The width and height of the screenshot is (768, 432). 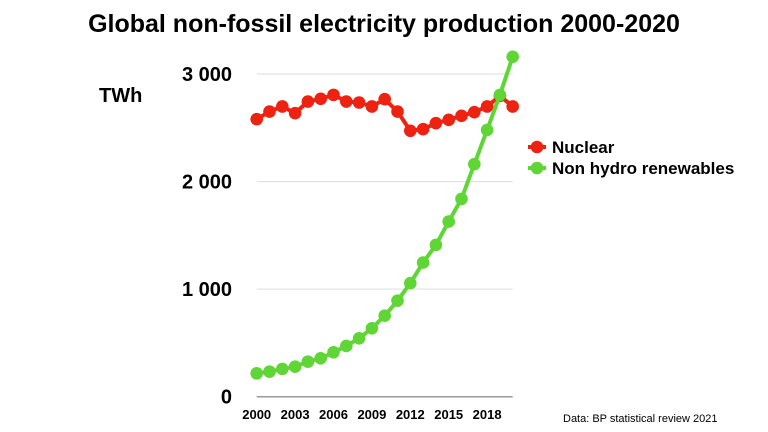 I want to click on x-tick-label: 2018, so click(x=487, y=414).